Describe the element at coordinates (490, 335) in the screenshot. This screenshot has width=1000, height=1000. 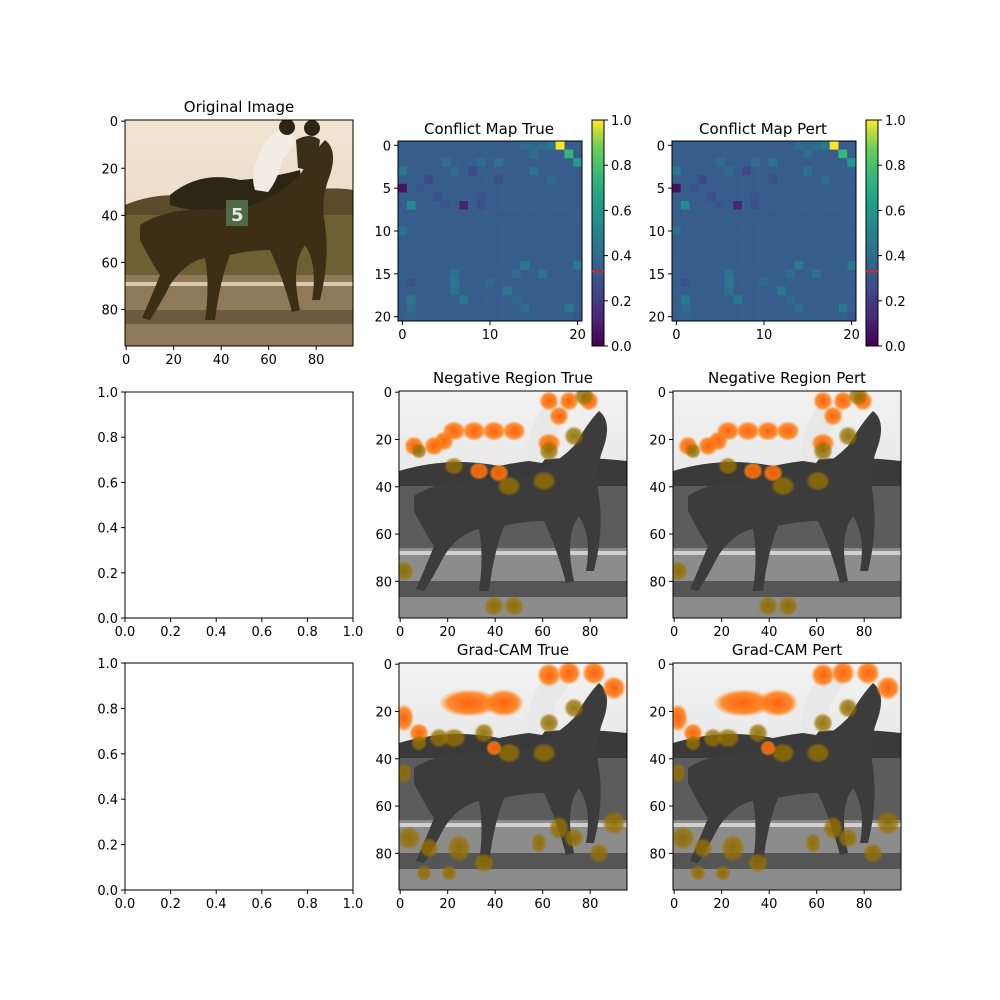
I see `x-tick-label: 10` at that location.